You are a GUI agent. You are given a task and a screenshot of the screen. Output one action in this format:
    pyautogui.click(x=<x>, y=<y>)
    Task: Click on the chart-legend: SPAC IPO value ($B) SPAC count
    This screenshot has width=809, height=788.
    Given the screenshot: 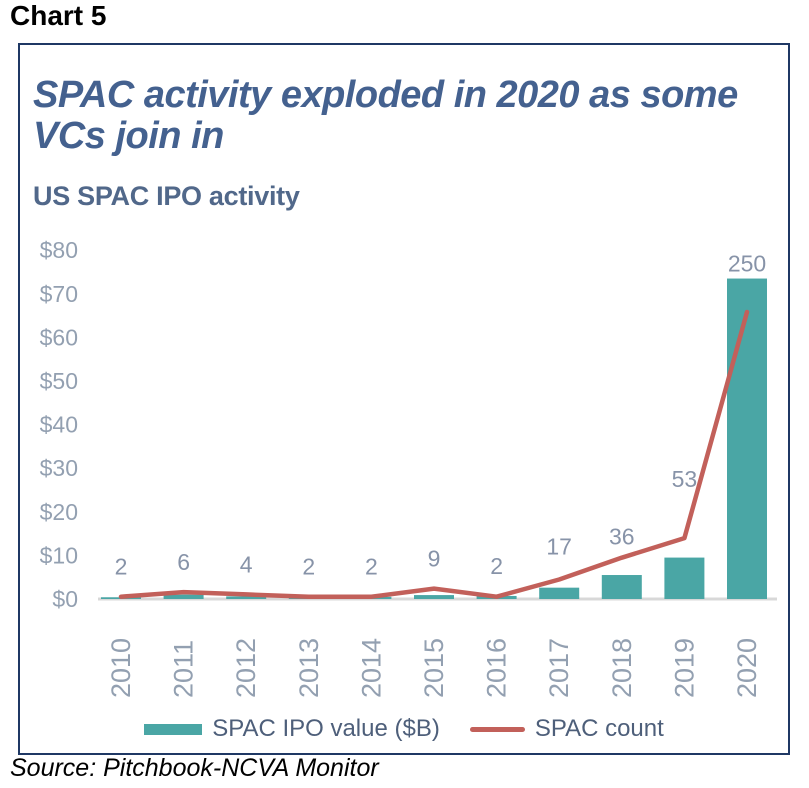 What is the action you would take?
    pyautogui.click(x=404, y=729)
    